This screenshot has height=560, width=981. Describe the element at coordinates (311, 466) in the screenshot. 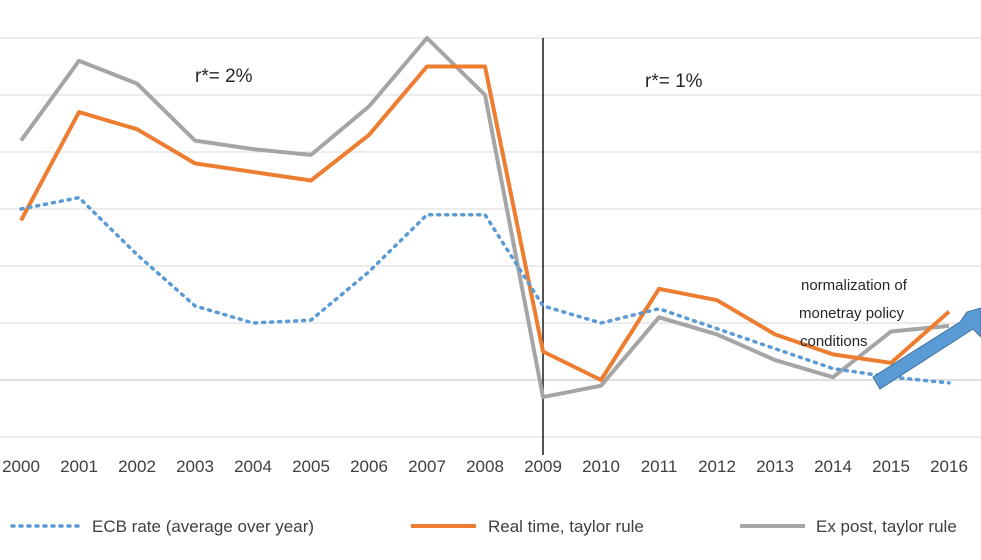

I see `x-tick-label: 2005` at that location.